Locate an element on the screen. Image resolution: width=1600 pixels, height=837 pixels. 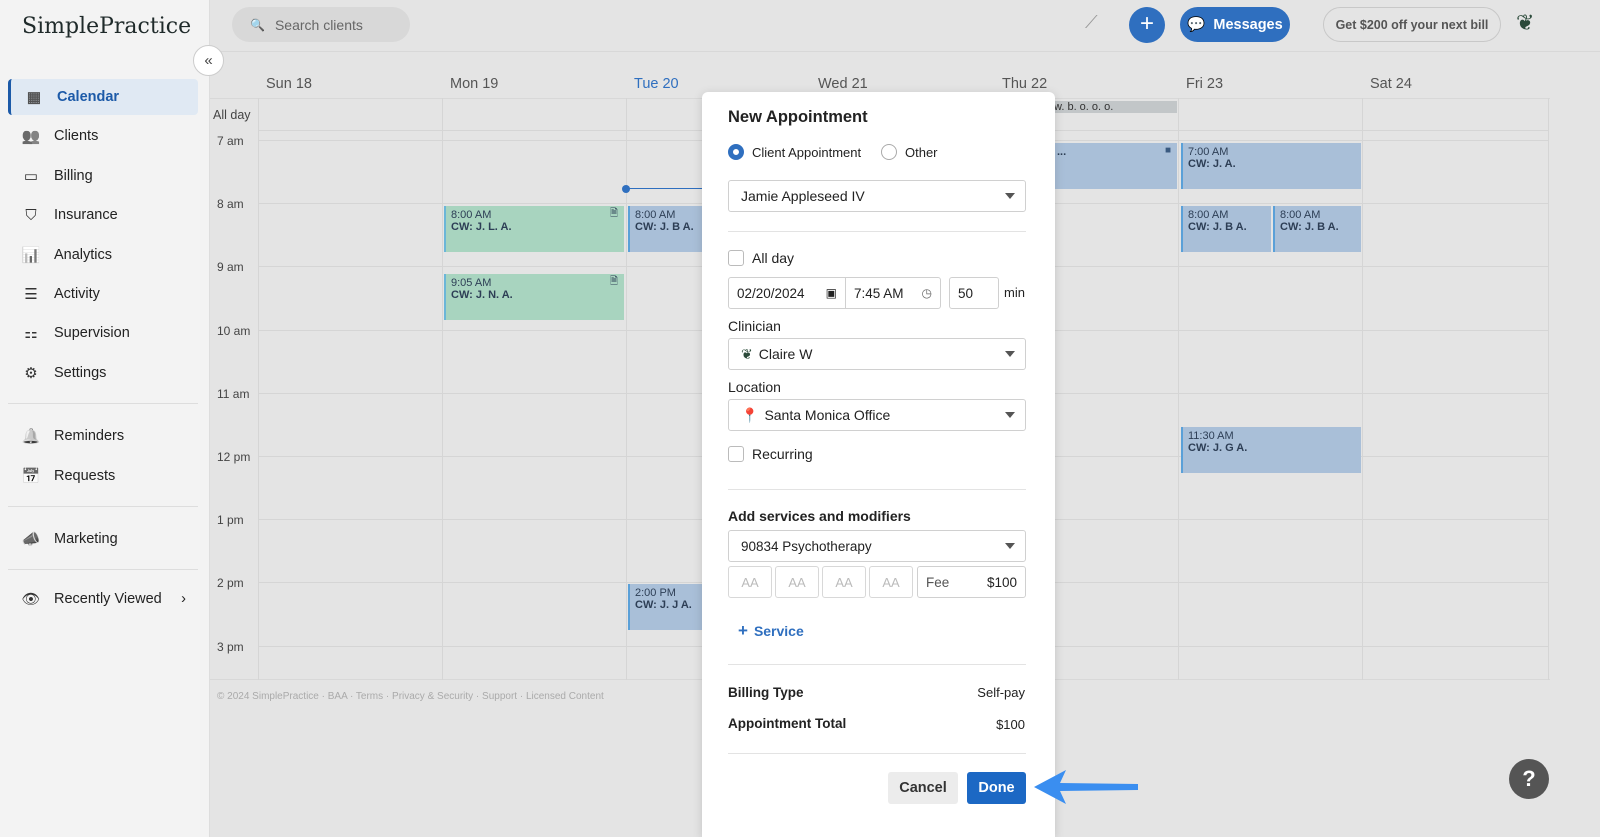
location-select: 📍 Santa Monica Office is located at coordinates (877, 415).